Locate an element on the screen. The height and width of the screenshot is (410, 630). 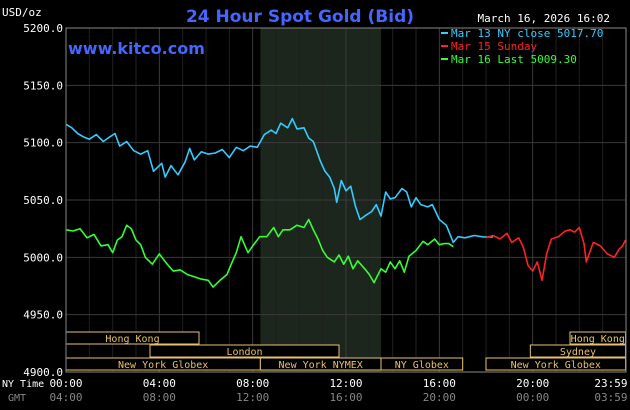
y-tick-label: 5200.0 is located at coordinates (43, 28).